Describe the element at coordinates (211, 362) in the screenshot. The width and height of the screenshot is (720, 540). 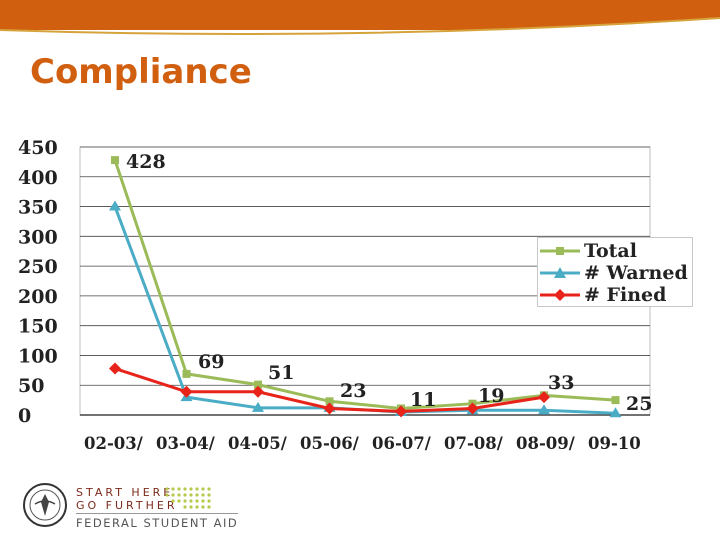
I see `data-label: 69` at that location.